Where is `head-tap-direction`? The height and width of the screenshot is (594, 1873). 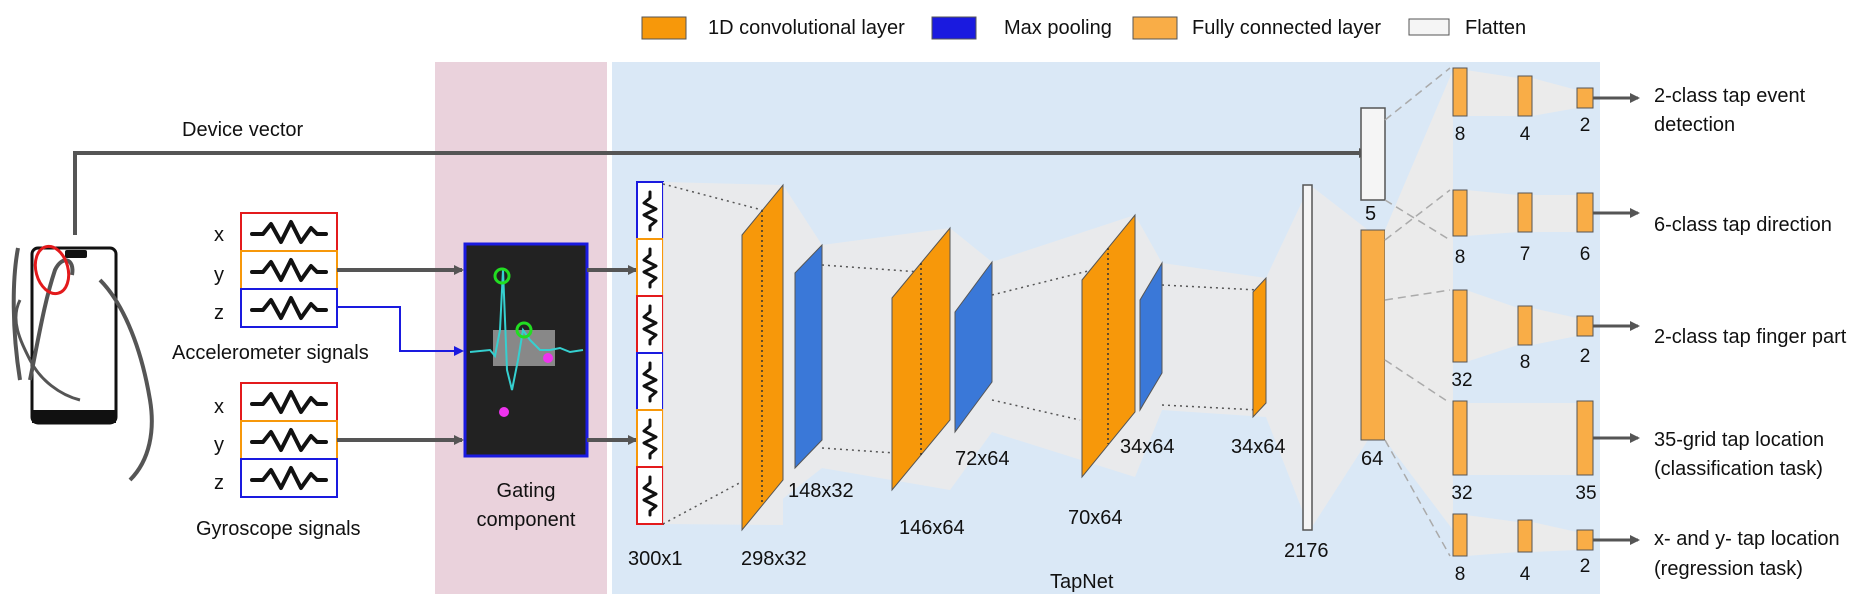 head-tap-direction is located at coordinates (1523, 213).